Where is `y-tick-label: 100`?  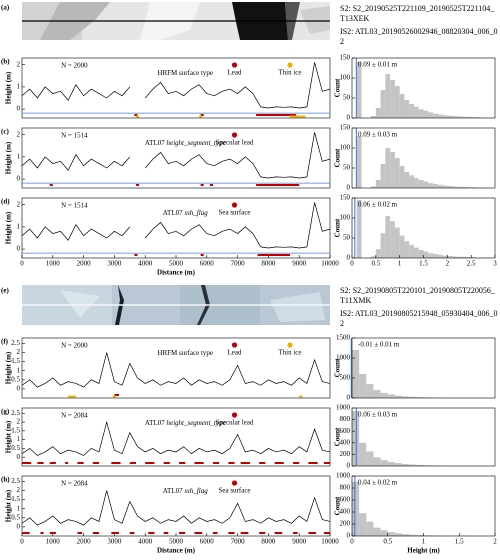
y-tick-label: 100 is located at coordinates (345, 148).